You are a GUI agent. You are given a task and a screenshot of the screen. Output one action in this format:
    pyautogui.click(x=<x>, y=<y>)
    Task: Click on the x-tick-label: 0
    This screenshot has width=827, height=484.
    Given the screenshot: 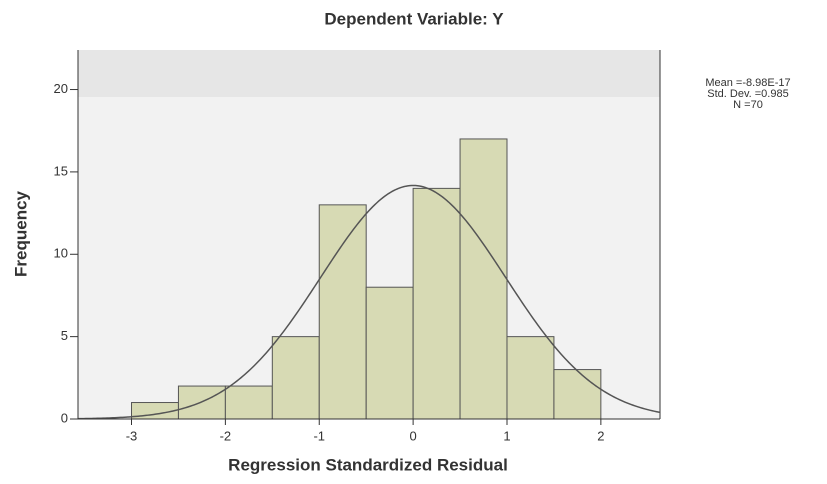 What is the action you would take?
    pyautogui.click(x=413, y=435)
    